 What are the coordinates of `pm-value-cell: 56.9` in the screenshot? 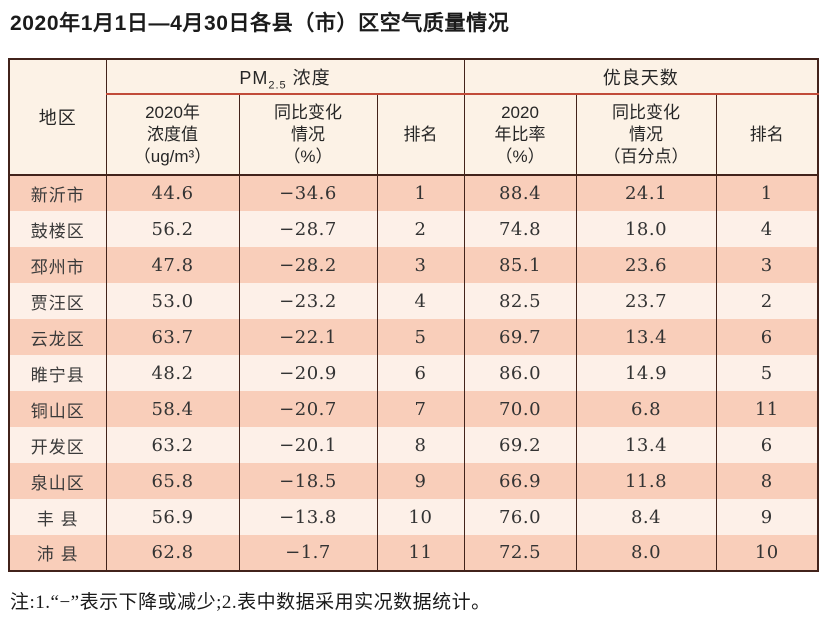 It's located at (172, 517).